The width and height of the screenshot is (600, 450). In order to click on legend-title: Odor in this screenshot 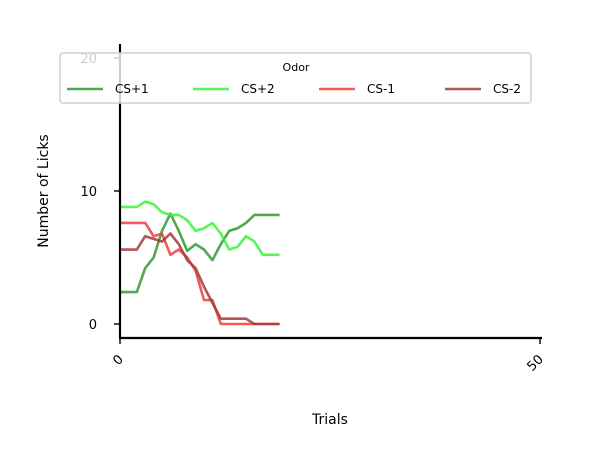, I will do `click(296, 67)`.